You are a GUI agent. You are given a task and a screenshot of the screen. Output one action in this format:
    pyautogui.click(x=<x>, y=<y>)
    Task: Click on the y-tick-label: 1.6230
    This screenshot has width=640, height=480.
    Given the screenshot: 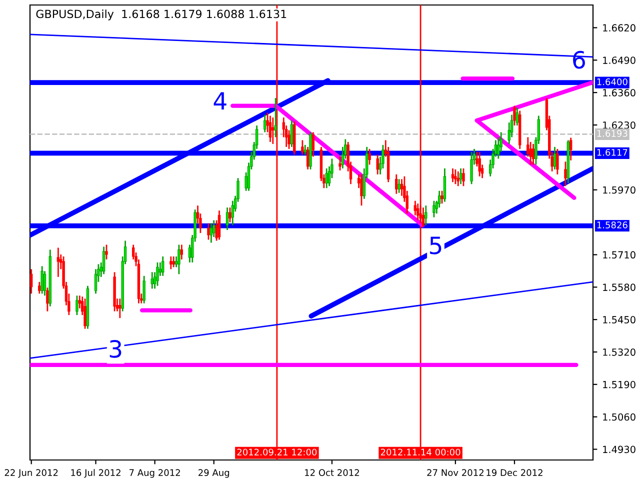 What is the action you would take?
    pyautogui.click(x=619, y=125)
    